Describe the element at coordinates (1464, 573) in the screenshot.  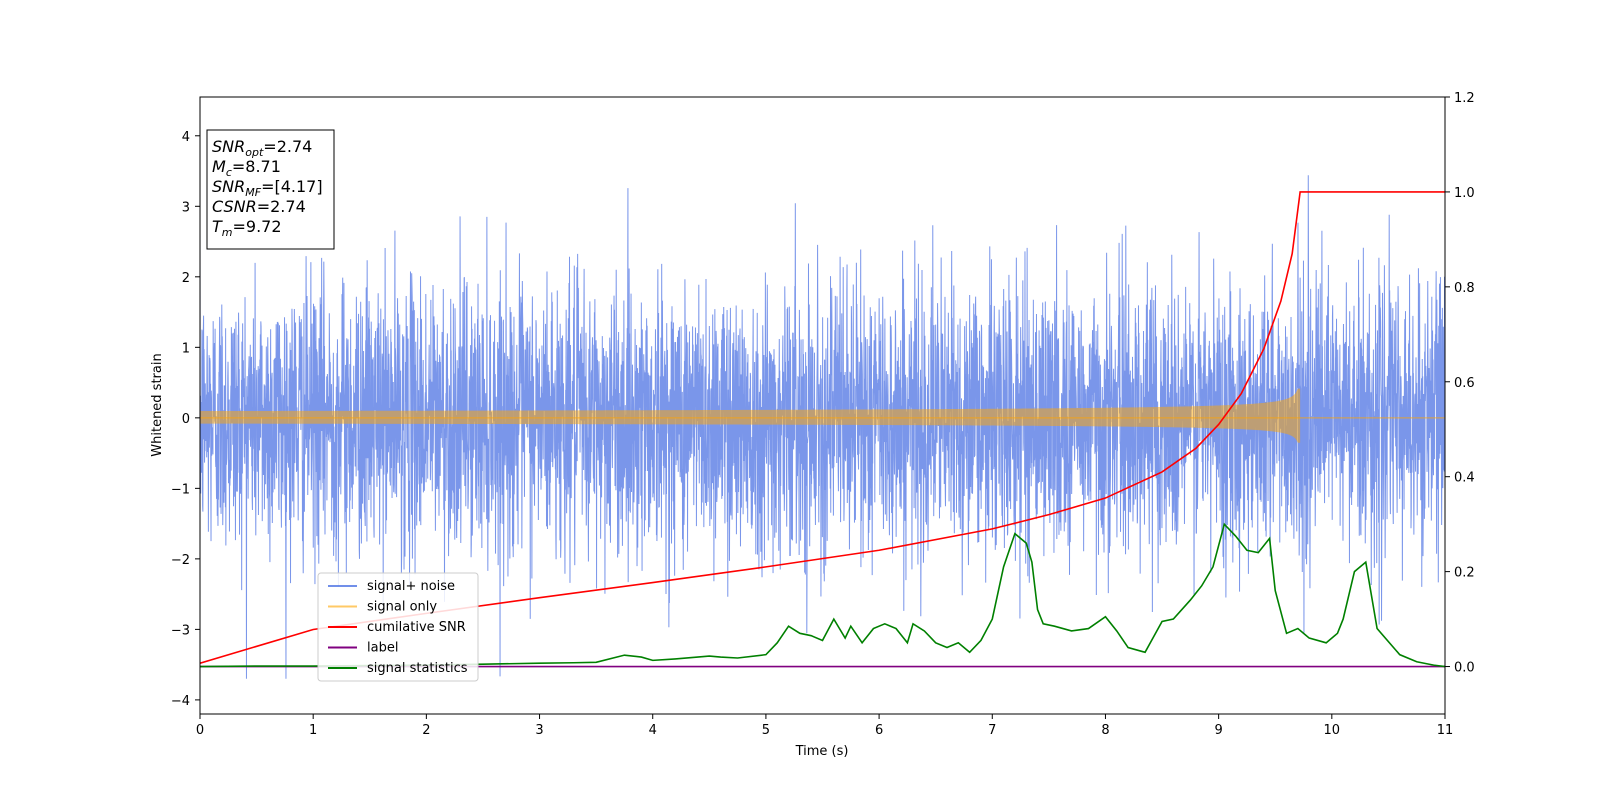
I see `y2-tick-label: 0.2` at that location.